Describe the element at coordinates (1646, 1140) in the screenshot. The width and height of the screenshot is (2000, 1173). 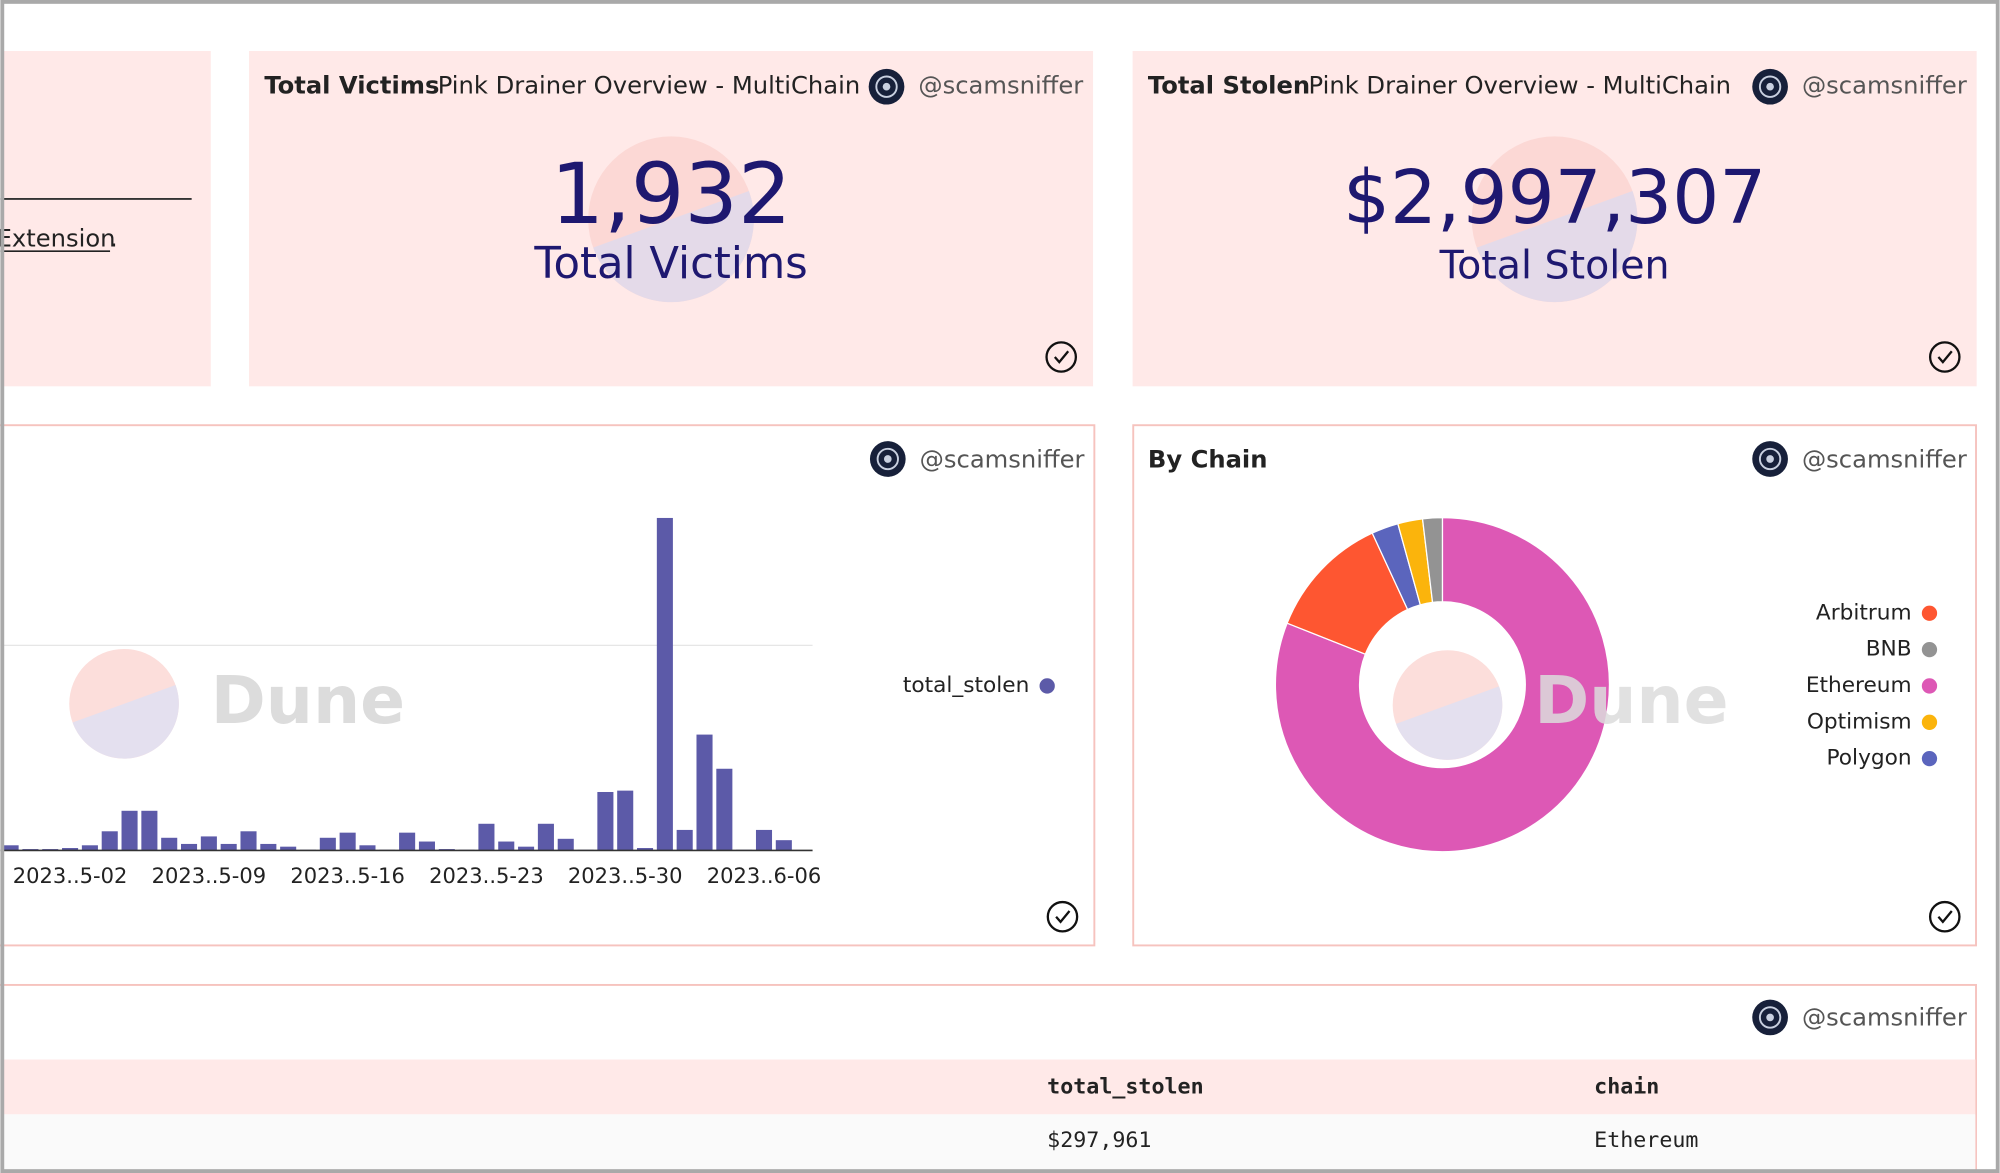
I see `table-cell: Ethereum` at that location.